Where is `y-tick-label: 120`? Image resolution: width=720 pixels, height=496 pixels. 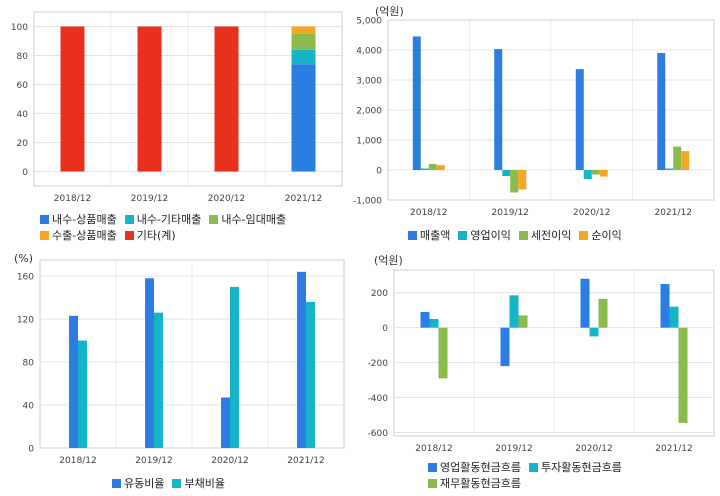
y-tick-label: 120 is located at coordinates (25, 321).